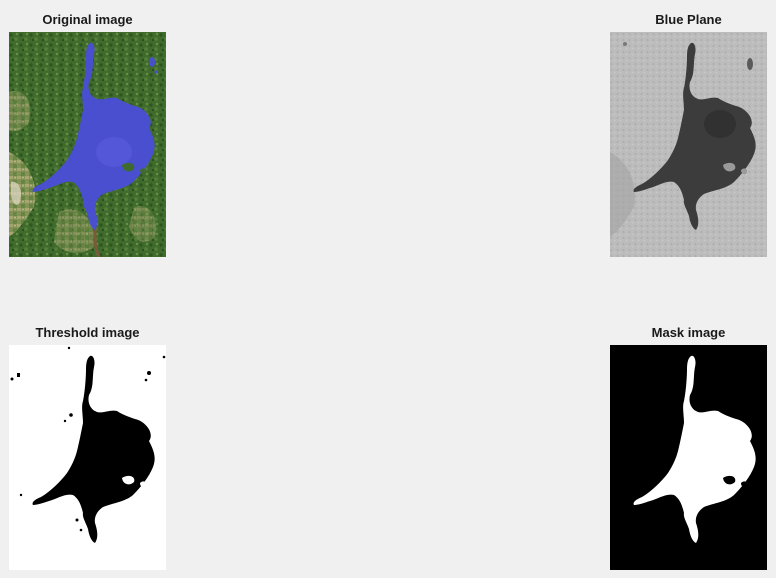 The height and width of the screenshot is (578, 776). What do you see at coordinates (688, 144) in the screenshot?
I see `blue-plane-image` at bounding box center [688, 144].